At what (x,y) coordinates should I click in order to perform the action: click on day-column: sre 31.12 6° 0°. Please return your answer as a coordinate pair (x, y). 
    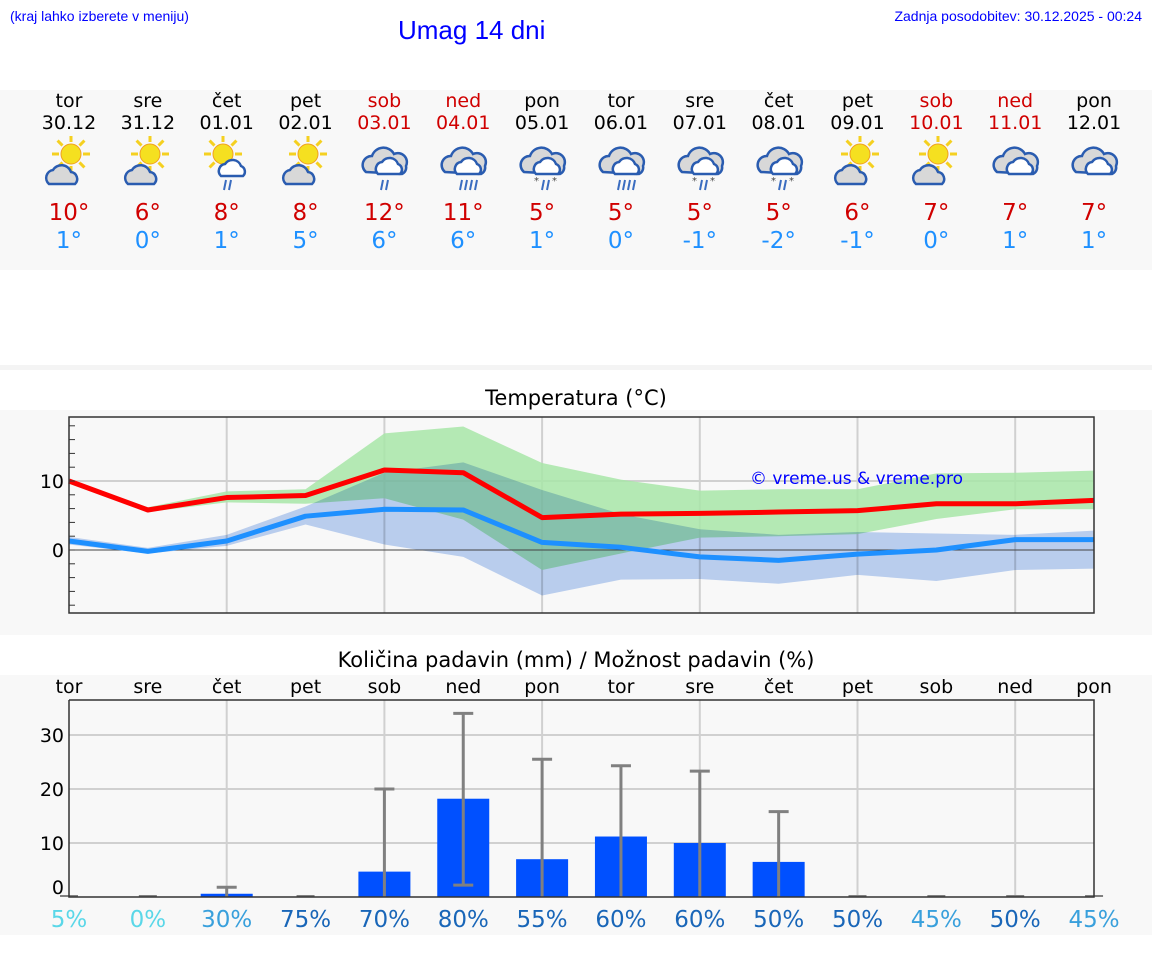
    Looking at the image, I should click on (148, 172).